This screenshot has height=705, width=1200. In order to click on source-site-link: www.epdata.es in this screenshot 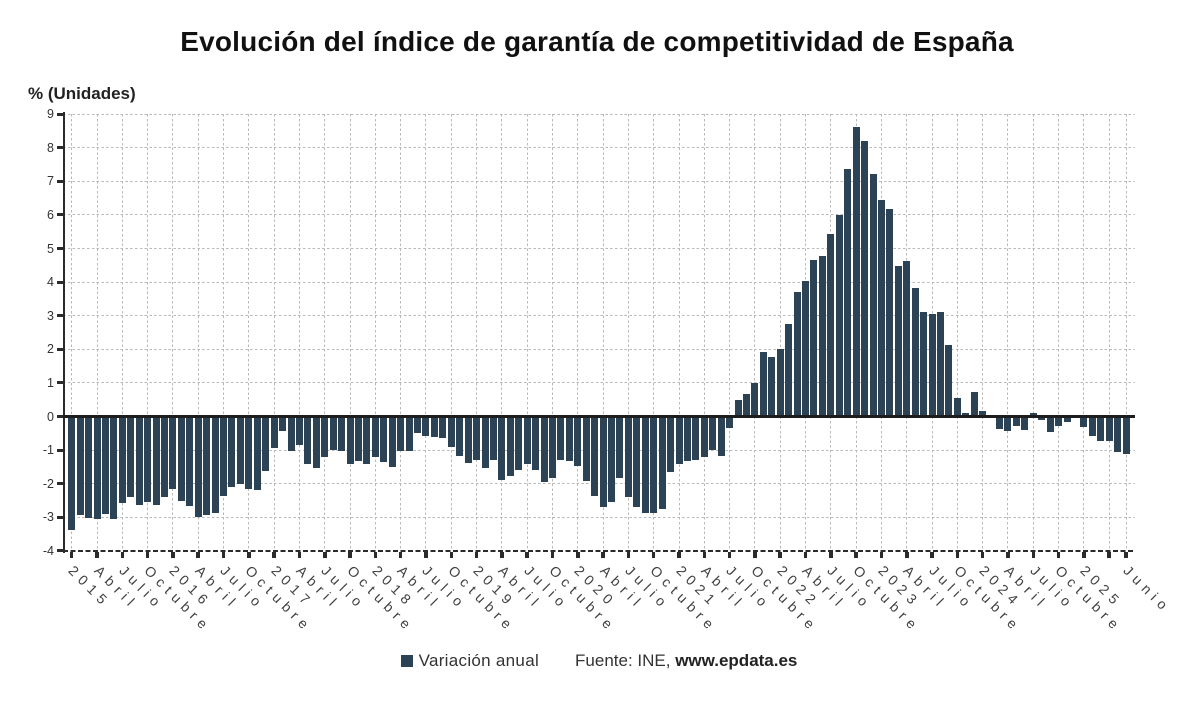, I will do `click(736, 660)`.